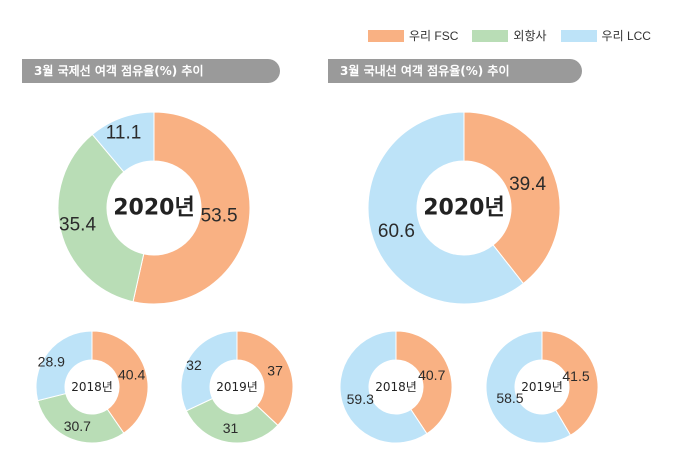 Image resolution: width=676 pixels, height=475 pixels. What do you see at coordinates (51, 361) in the screenshot?
I see `data-label: 28.9` at bounding box center [51, 361].